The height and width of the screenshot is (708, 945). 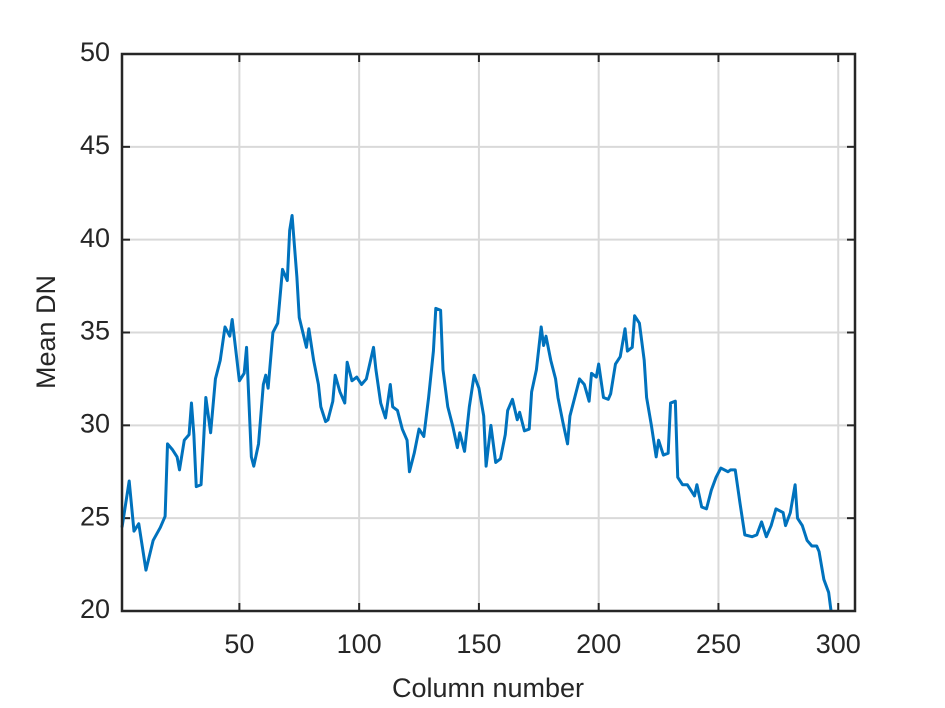 What do you see at coordinates (239, 644) in the screenshot?
I see `x-tick-label: 50` at bounding box center [239, 644].